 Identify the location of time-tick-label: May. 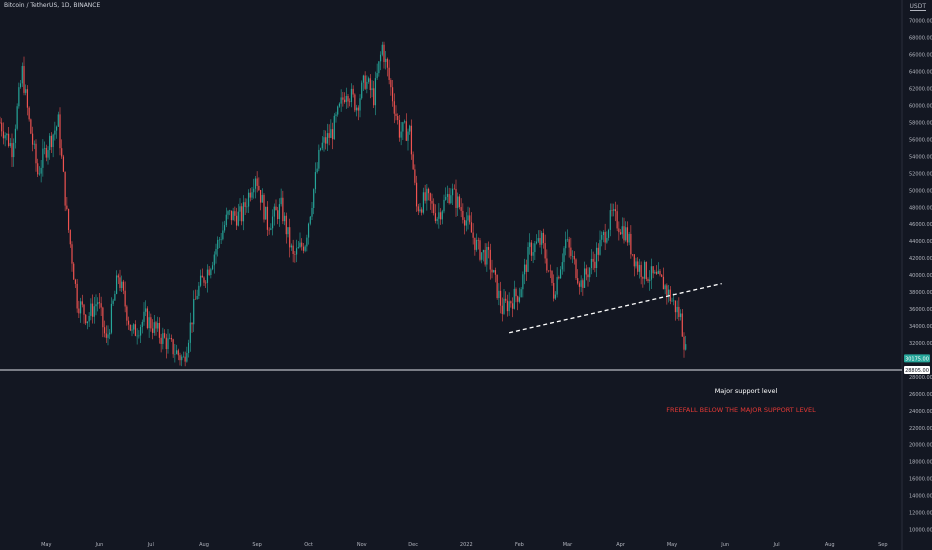
(46, 545).